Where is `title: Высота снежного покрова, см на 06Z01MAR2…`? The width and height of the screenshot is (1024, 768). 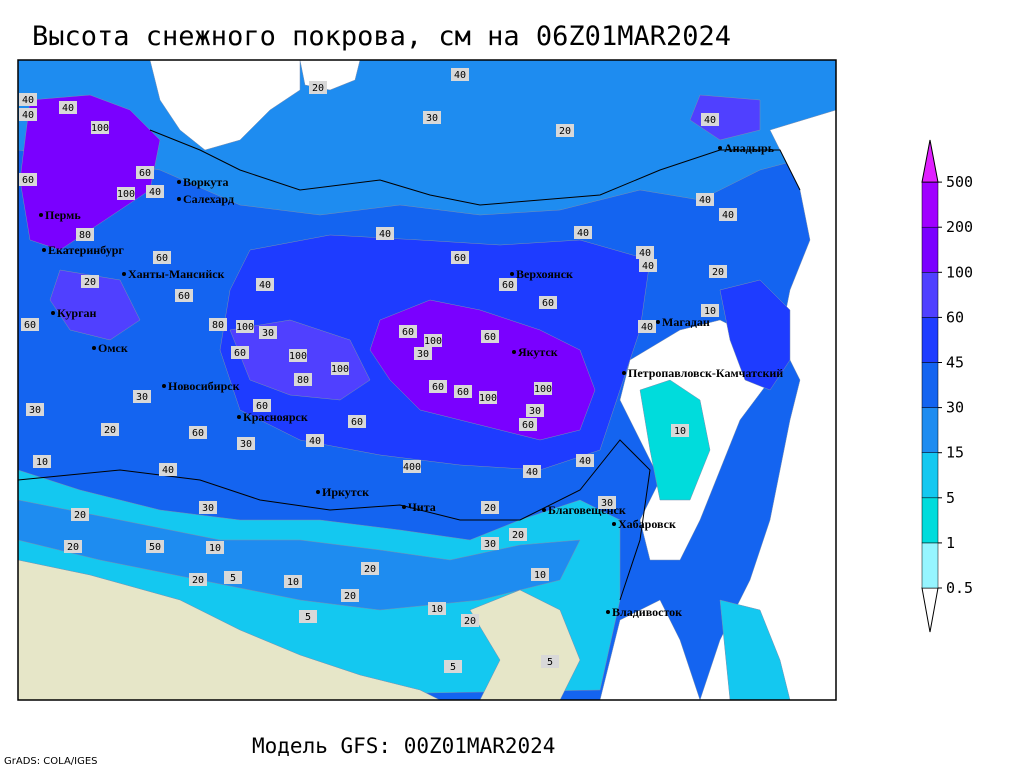 title: Высота снежного покрова, см на 06Z01MAR2… is located at coordinates (381, 36).